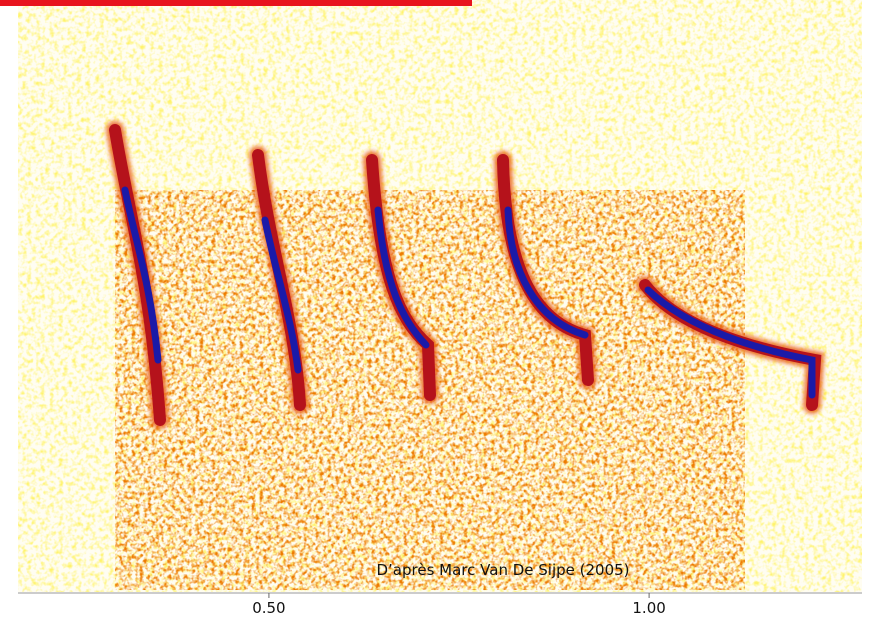  Describe the element at coordinates (648, 608) in the screenshot. I see `x-tick-label: 1.00` at that location.